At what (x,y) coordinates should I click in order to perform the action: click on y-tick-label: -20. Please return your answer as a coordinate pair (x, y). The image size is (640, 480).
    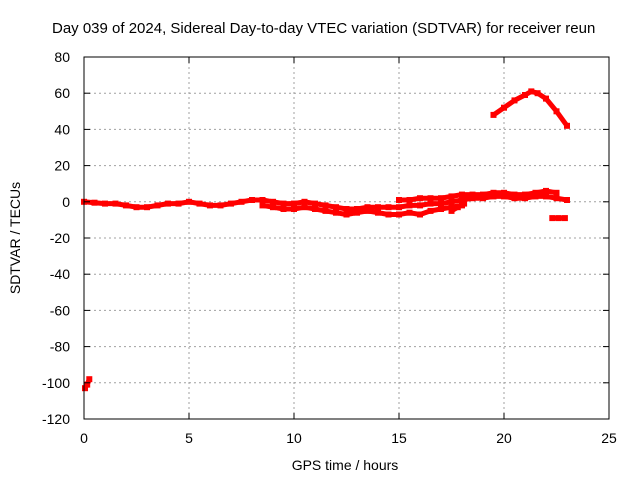
    Looking at the image, I should click on (60, 238).